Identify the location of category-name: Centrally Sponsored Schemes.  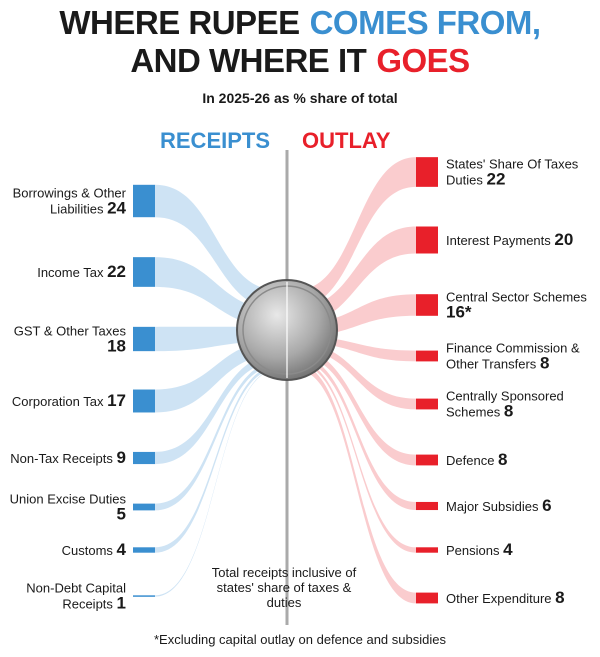
(505, 404).